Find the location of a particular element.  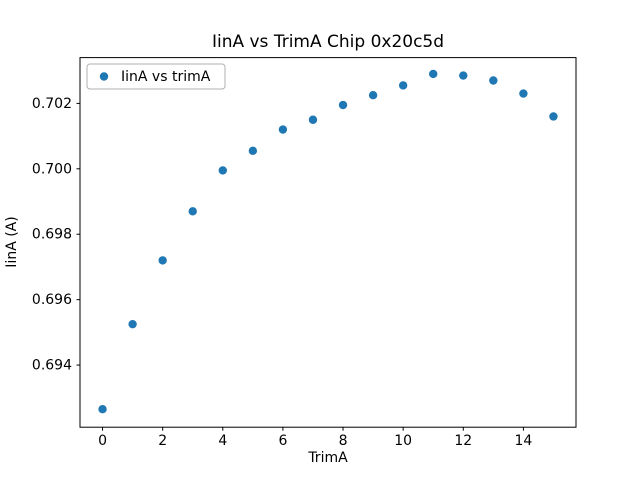

y-axis-label: IinA (A) is located at coordinates (12, 241).